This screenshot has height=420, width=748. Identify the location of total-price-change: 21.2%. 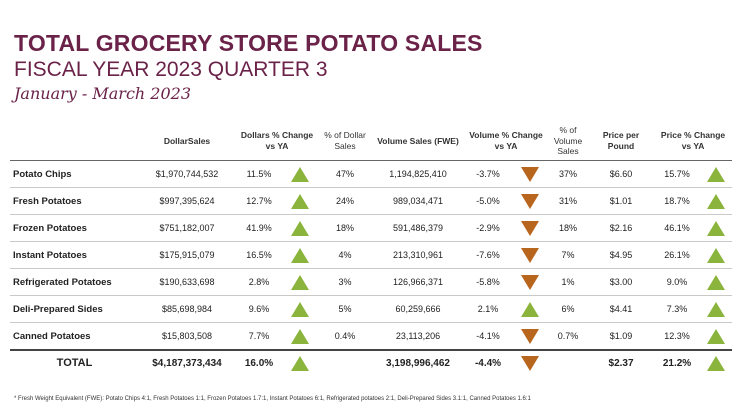
(677, 362).